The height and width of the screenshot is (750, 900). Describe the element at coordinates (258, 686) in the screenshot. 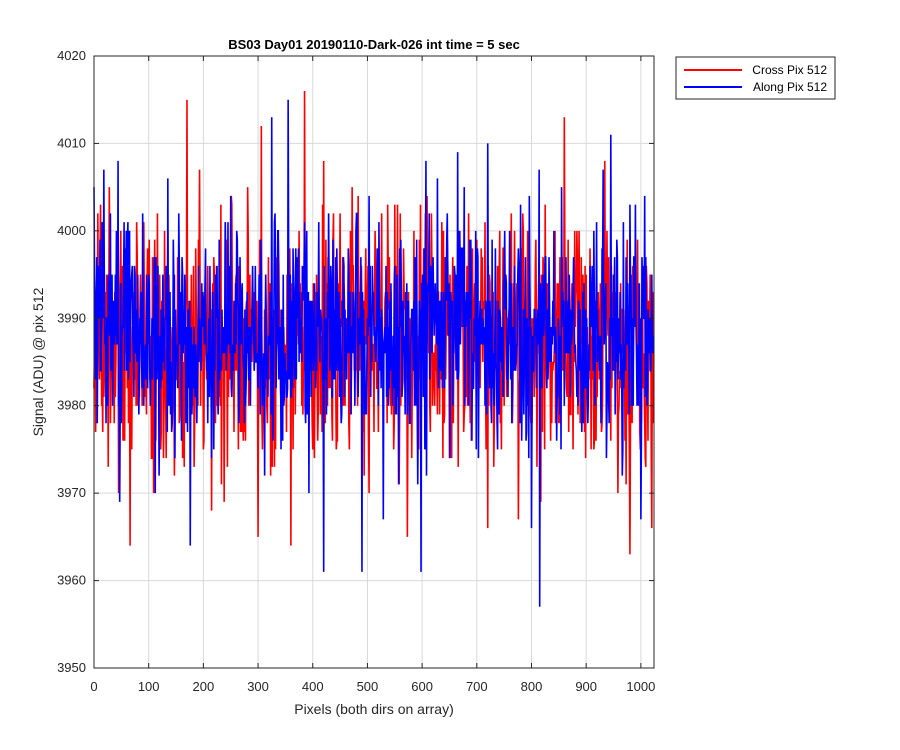

I see `x-tick-label: 300` at that location.